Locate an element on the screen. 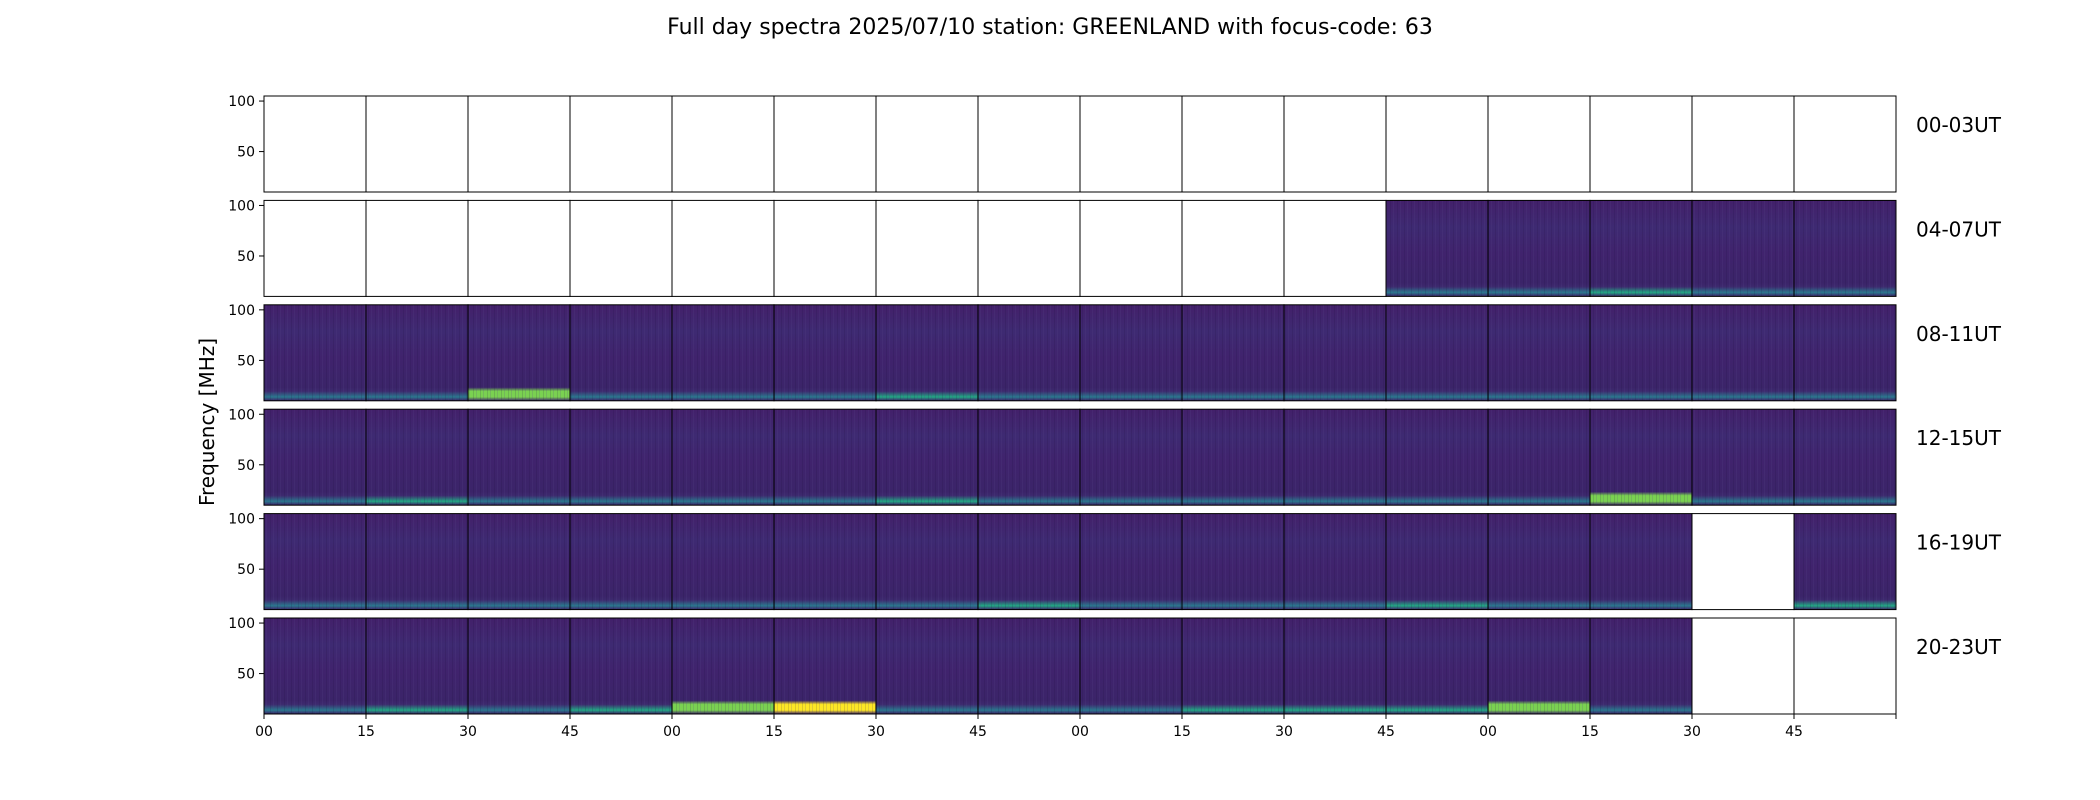 The width and height of the screenshot is (2100, 800). spectra-row: 100 50 16-19UT is located at coordinates (1115, 561).